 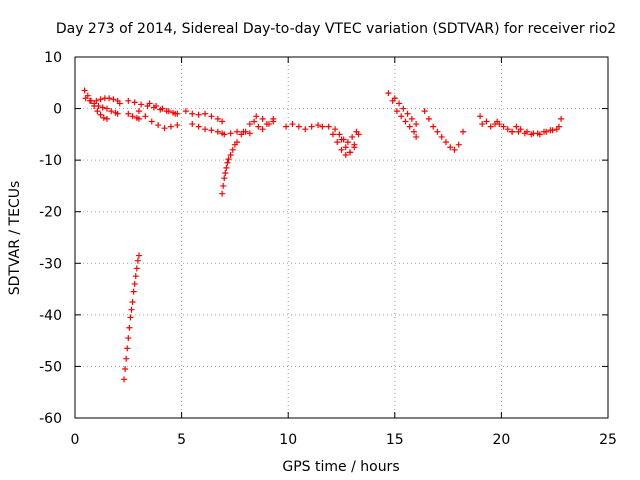 I want to click on y-tick-label: -40, so click(x=50, y=316).